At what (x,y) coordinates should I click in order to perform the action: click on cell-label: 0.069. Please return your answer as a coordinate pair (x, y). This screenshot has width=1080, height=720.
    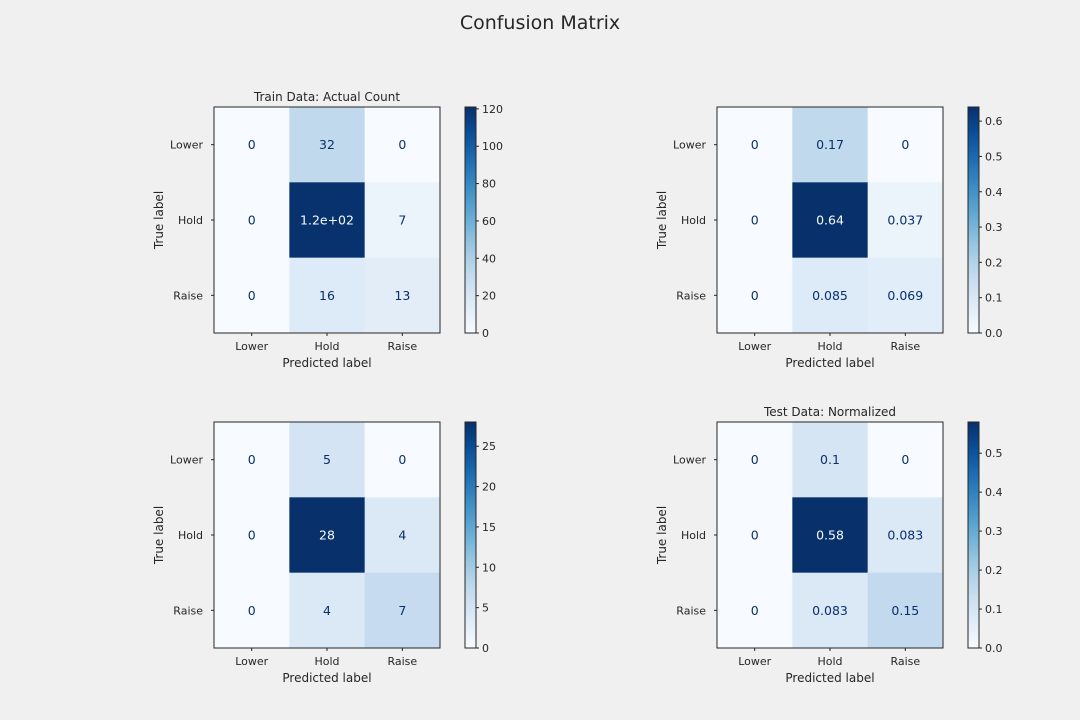
    Looking at the image, I should click on (905, 295).